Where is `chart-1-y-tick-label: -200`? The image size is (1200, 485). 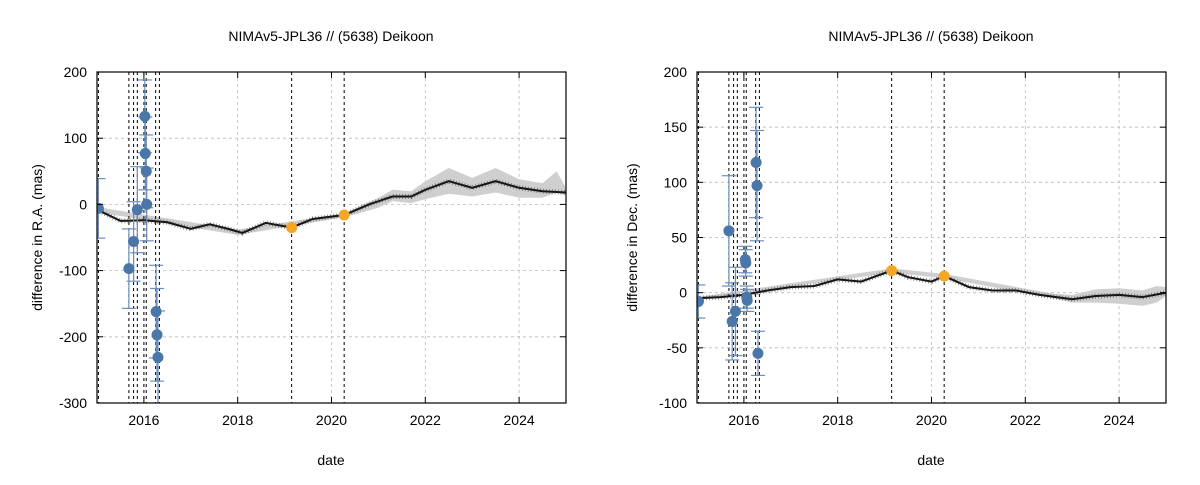 chart-1-y-tick-label: -200 is located at coordinates (73, 337).